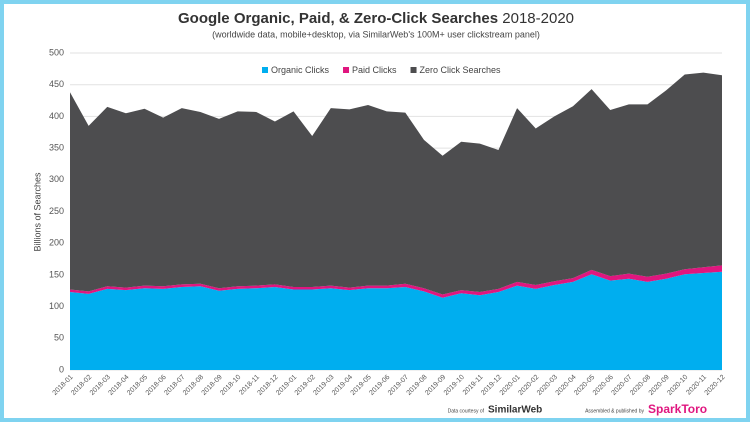 Image resolution: width=750 pixels, height=422 pixels. What do you see at coordinates (56, 116) in the screenshot?
I see `y-tick-label: 400` at bounding box center [56, 116].